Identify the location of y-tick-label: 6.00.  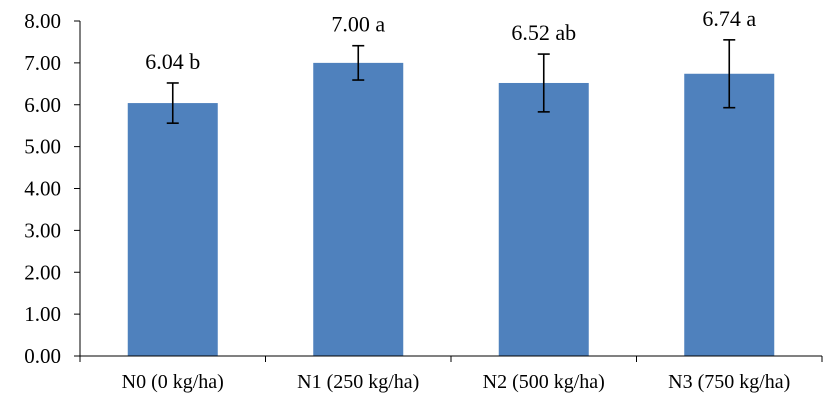
(42, 105).